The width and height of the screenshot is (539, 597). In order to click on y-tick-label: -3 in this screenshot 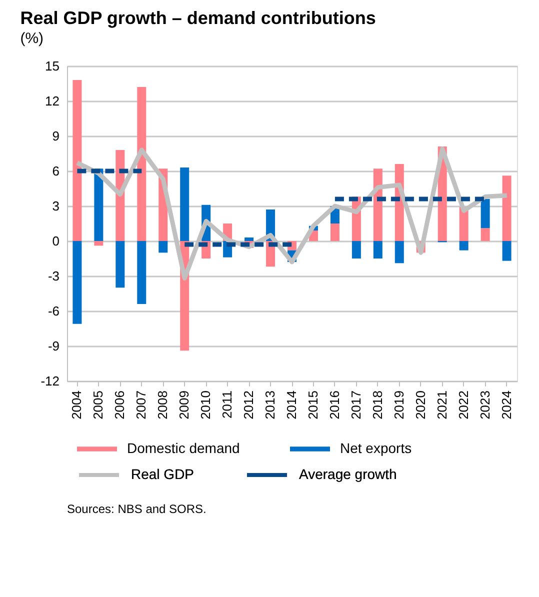, I will do `click(54, 276)`.